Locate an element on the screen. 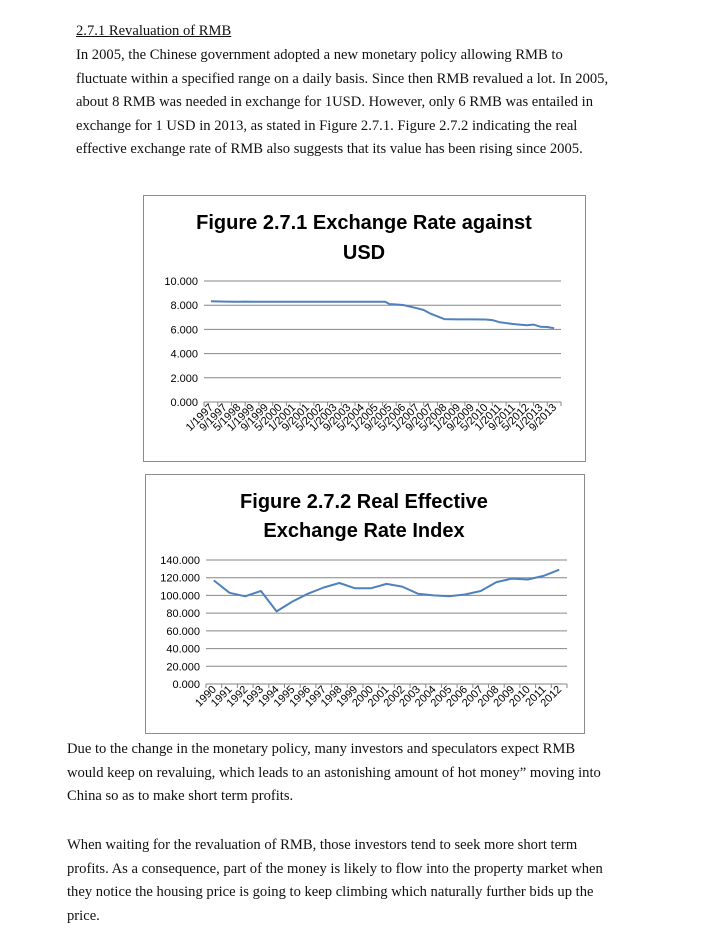 The width and height of the screenshot is (722, 936). section-heading: 2.7.1 Revaluation of RMB is located at coordinates (154, 31).